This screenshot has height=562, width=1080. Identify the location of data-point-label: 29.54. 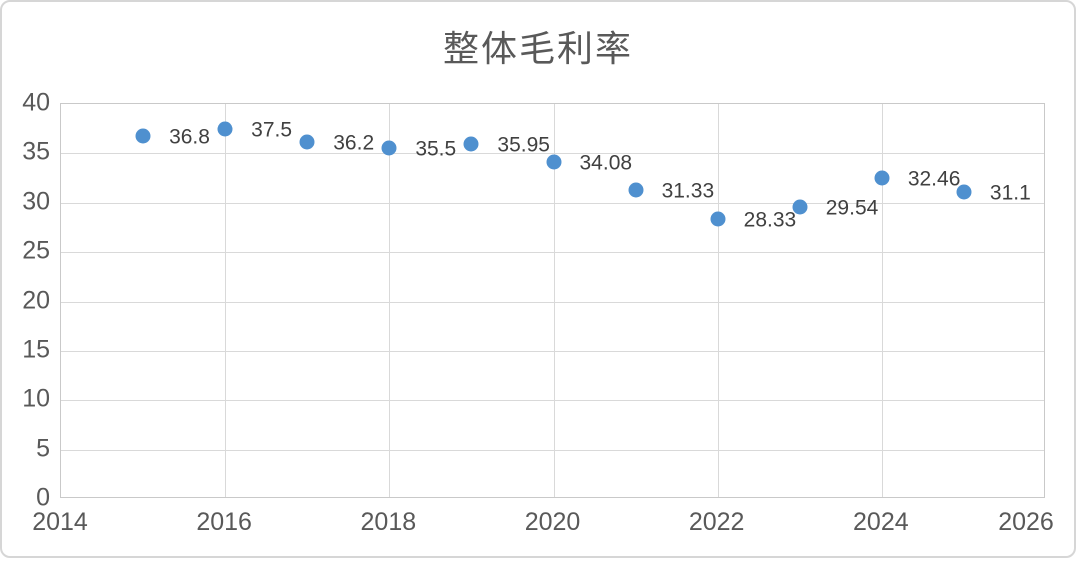
(852, 208).